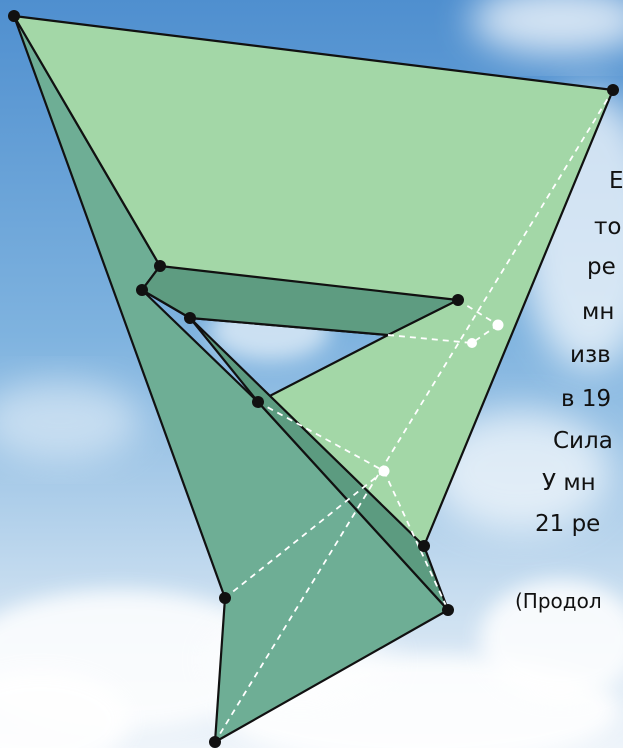  What do you see at coordinates (568, 524) in the screenshot?
I see `text-line-9: 21 ре` at bounding box center [568, 524].